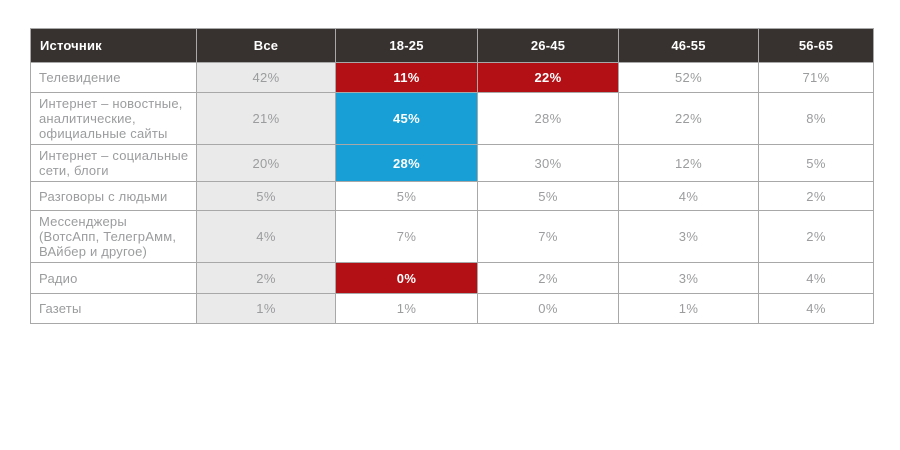 Image resolution: width=900 pixels, height=450 pixels. What do you see at coordinates (406, 77) in the screenshot?
I see `value-cell-highlight-red: 11%` at bounding box center [406, 77].